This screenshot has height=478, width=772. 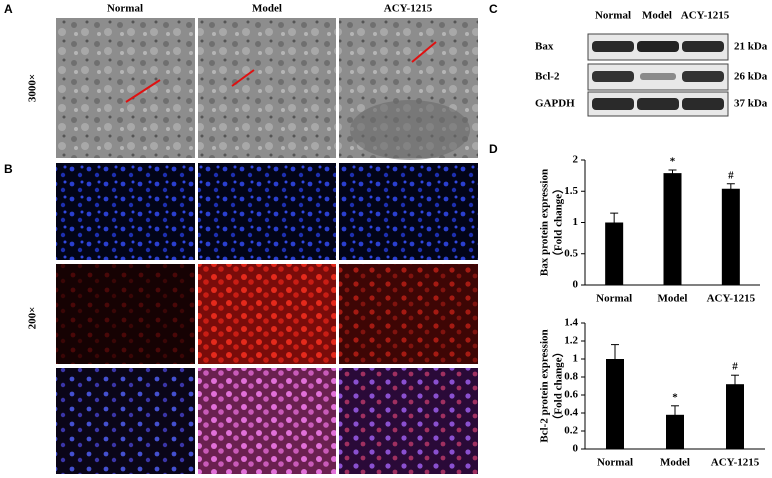 I want to click on nucleus, so click(x=410, y=130).